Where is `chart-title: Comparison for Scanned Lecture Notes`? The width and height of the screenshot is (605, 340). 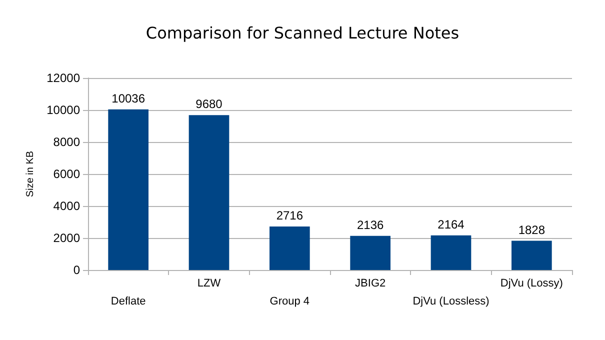 chart-title: Comparison for Scanned Lecture Notes is located at coordinates (303, 33).